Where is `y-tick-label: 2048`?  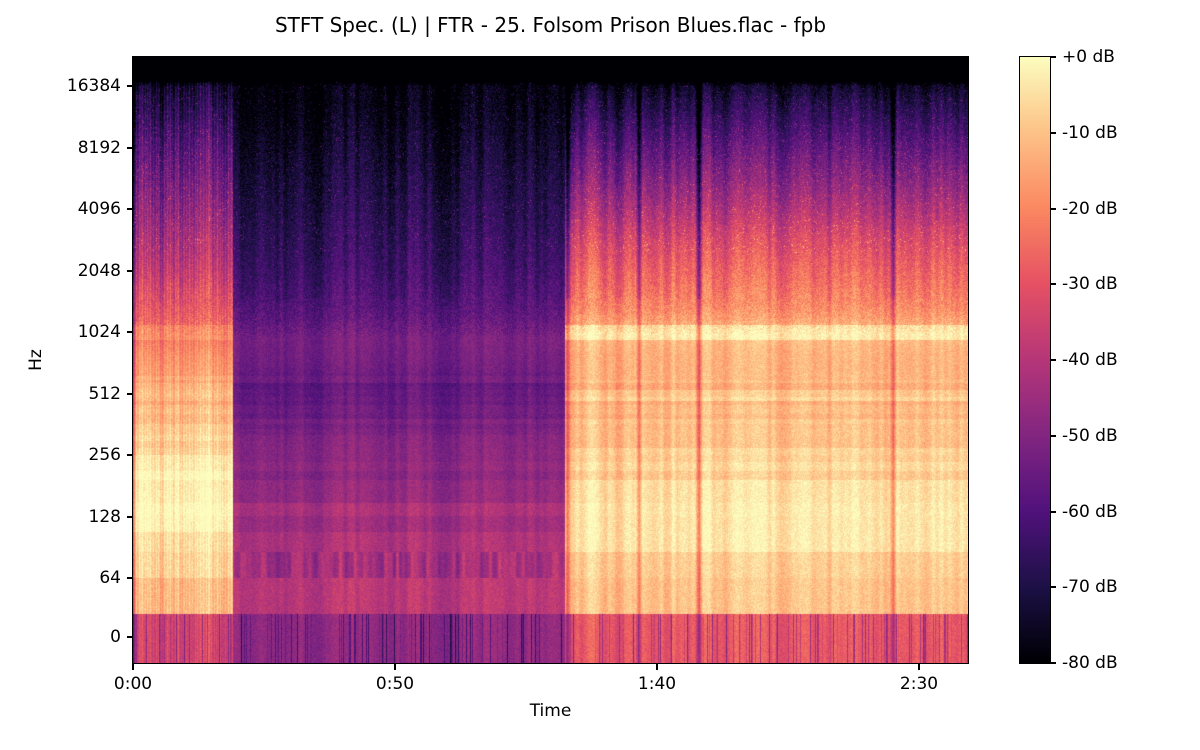
y-tick-label: 2048 is located at coordinates (99, 270).